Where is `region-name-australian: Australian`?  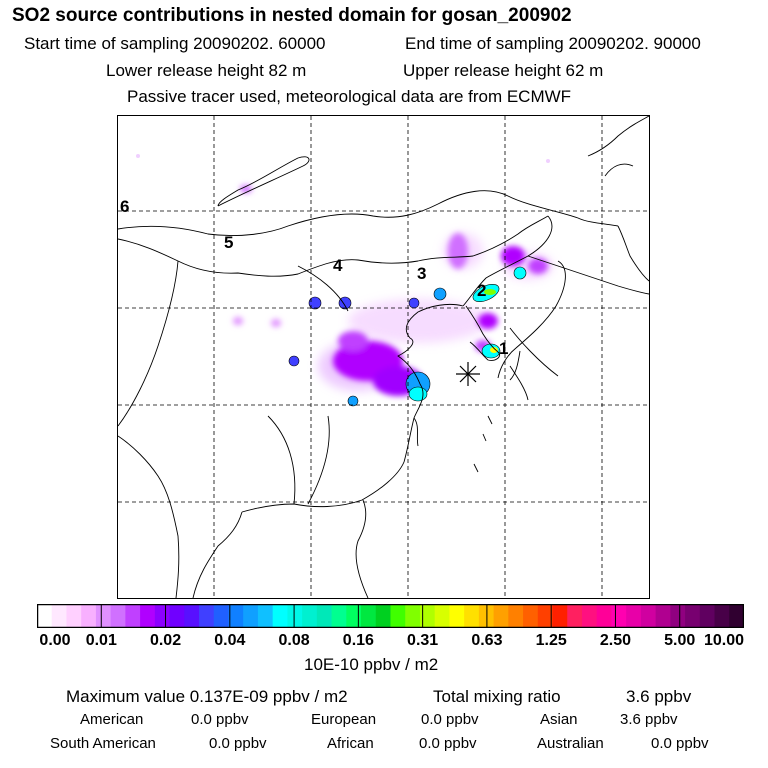
region-name-australian: Australian is located at coordinates (570, 743).